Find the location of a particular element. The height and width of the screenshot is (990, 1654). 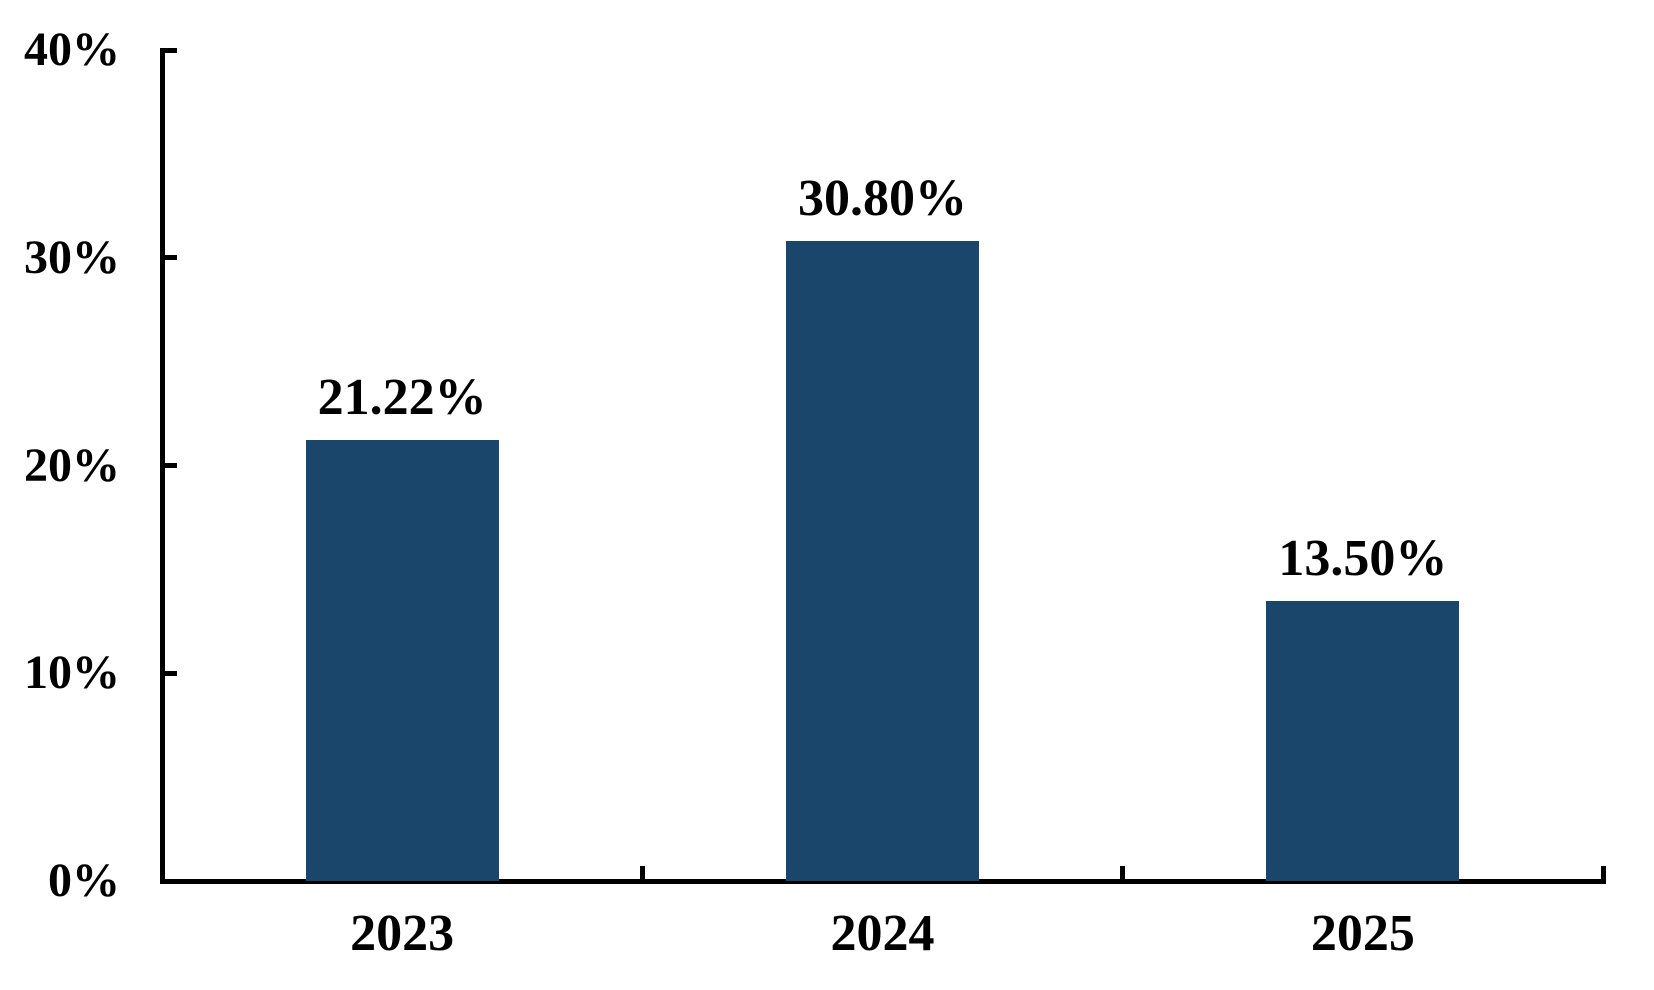

bar-2023 is located at coordinates (402, 660).